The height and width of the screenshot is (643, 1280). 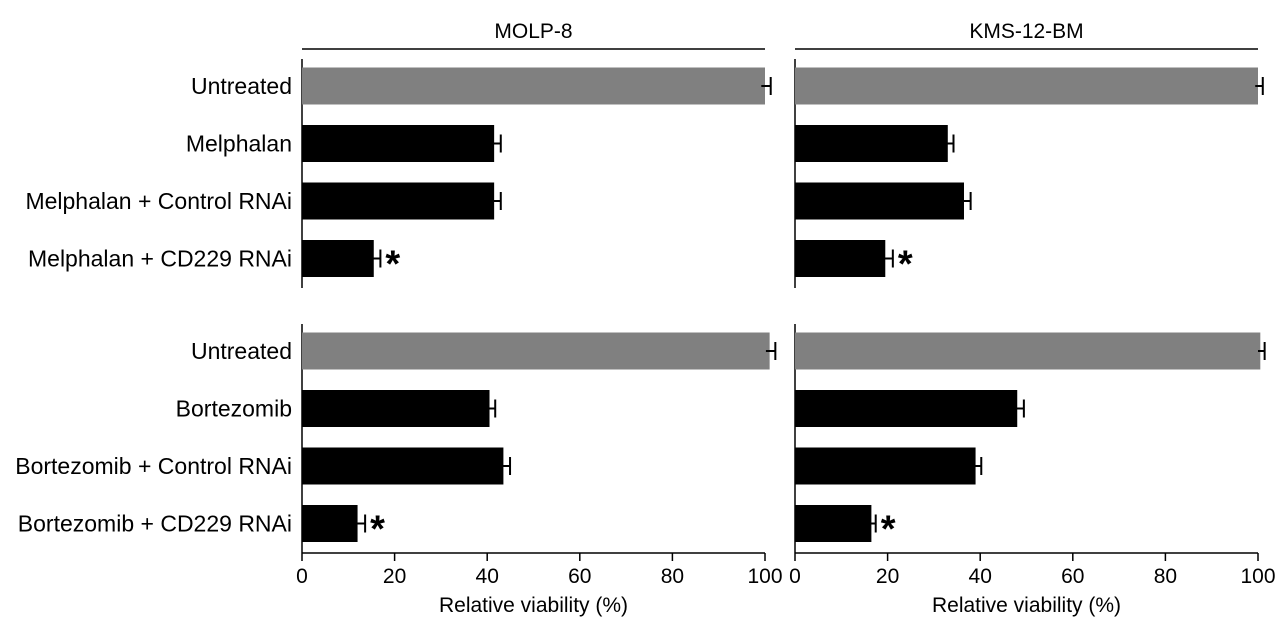 I want to click on category-label: Melphalan, so click(x=239, y=144).